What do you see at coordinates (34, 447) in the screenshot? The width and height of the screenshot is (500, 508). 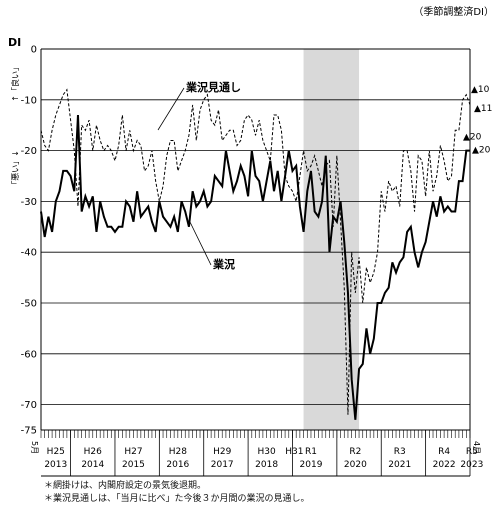 I see `x-start-month-label: 5月` at bounding box center [34, 447].